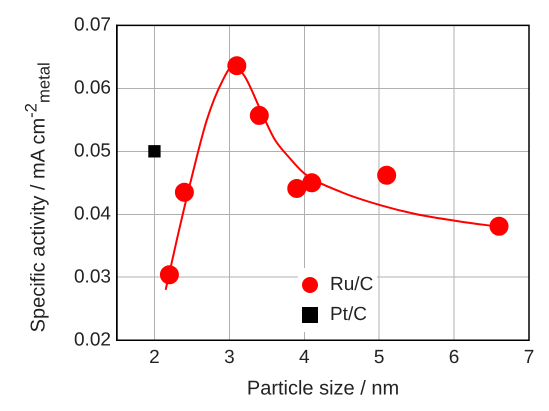  I want to click on x-tick-label: 4, so click(304, 357).